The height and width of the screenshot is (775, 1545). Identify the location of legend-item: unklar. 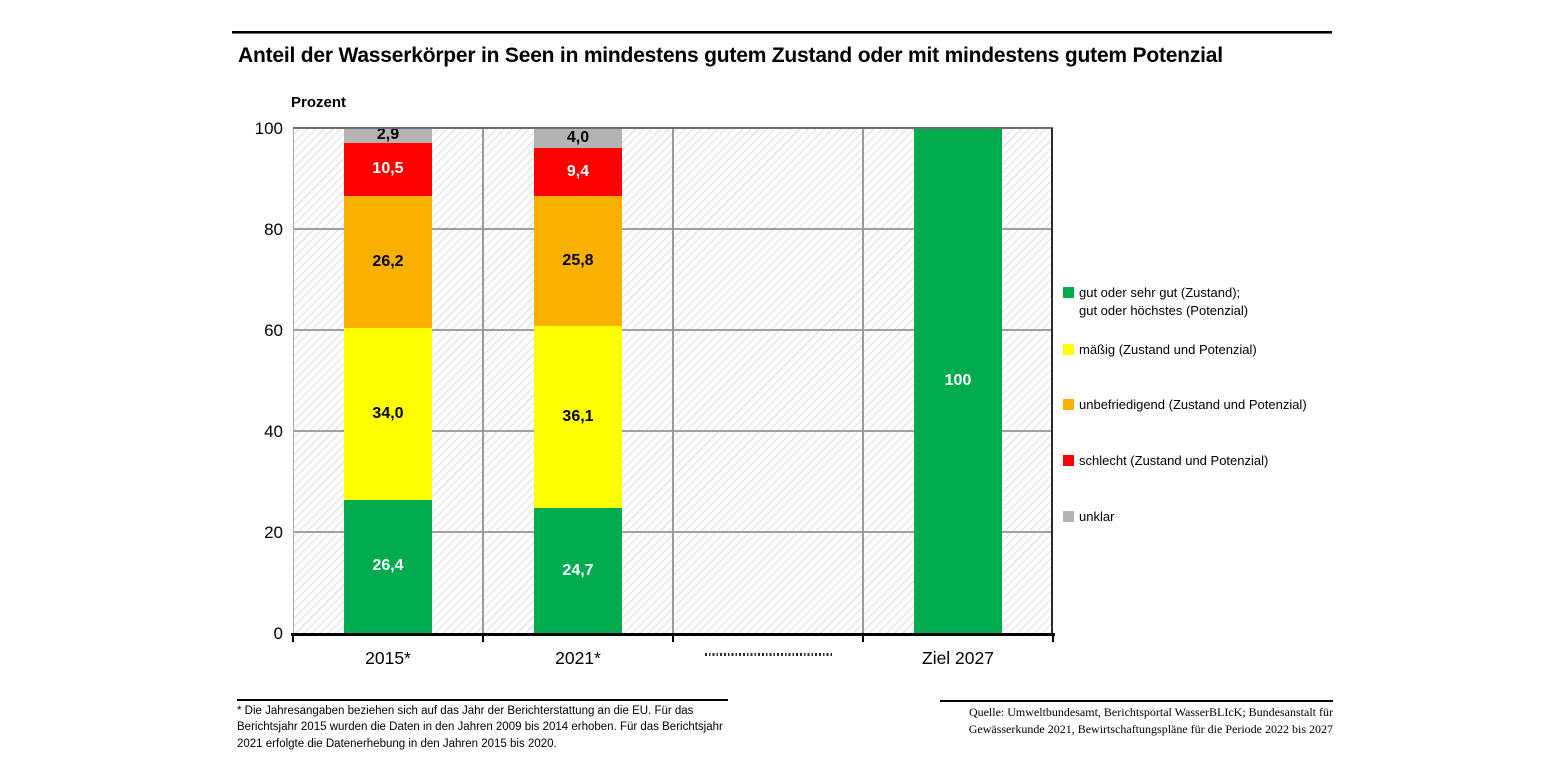
(1213, 517).